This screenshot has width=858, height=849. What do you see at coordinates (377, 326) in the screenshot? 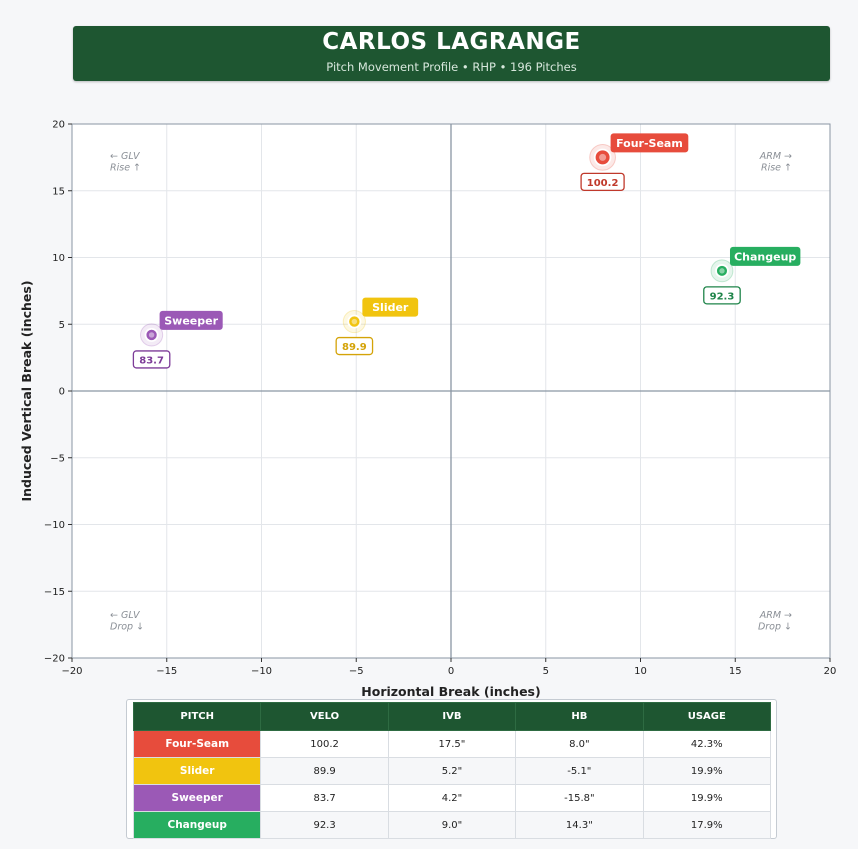
I see `point-slider: Slider 89.9` at bounding box center [377, 326].